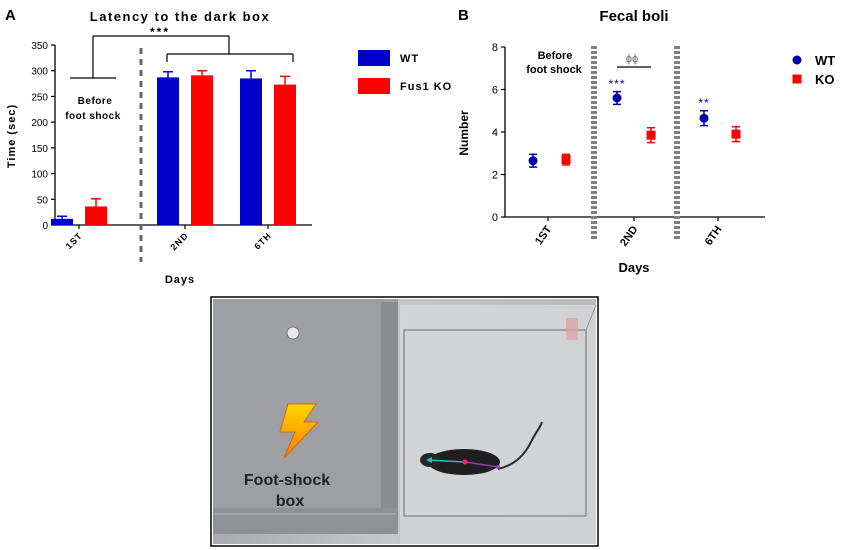  What do you see at coordinates (591, 317) in the screenshot?
I see `lit-box-edge` at bounding box center [591, 317].